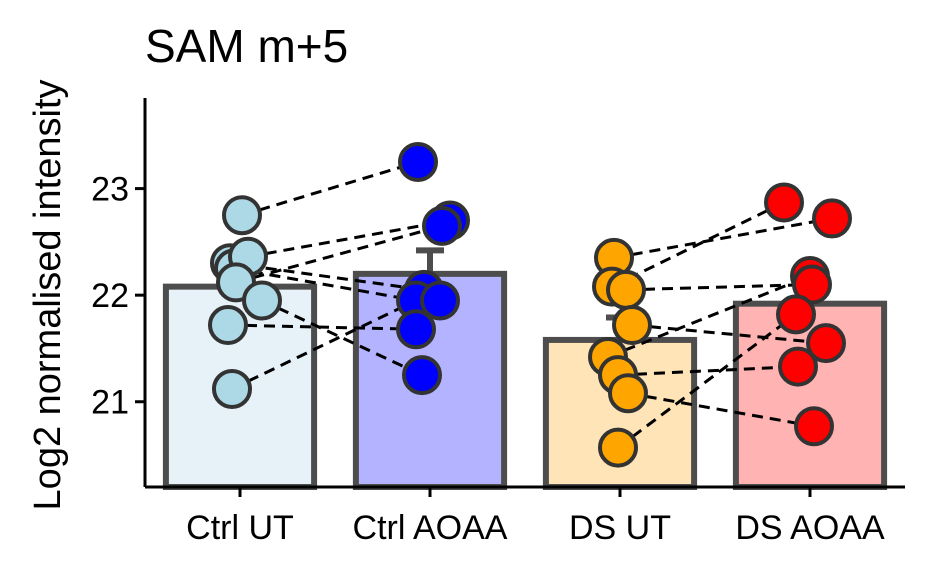 This screenshot has height=570, width=930. I want to click on y-tick-label: 23, so click(110, 190).